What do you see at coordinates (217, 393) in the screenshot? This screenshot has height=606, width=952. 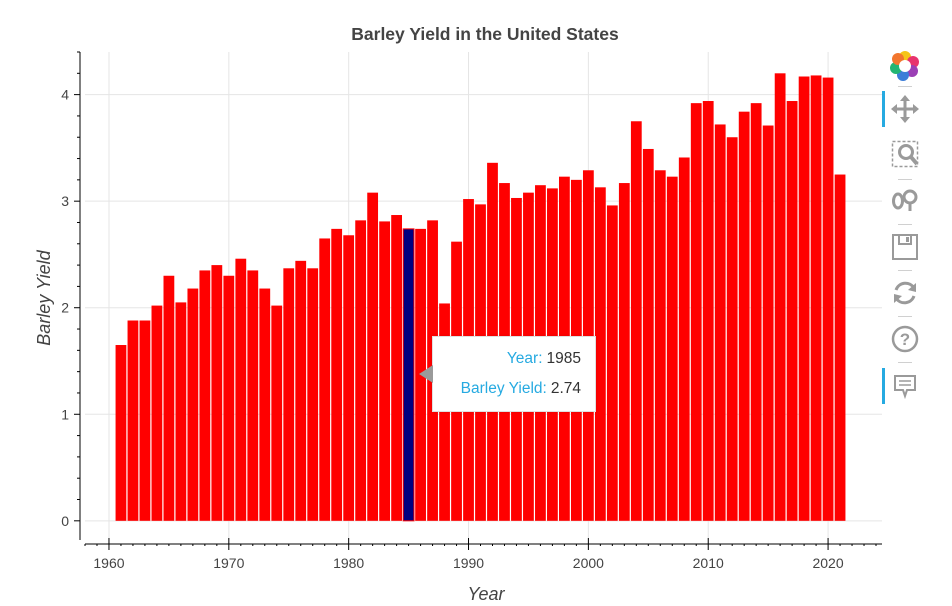 I see `bar-1969` at bounding box center [217, 393].